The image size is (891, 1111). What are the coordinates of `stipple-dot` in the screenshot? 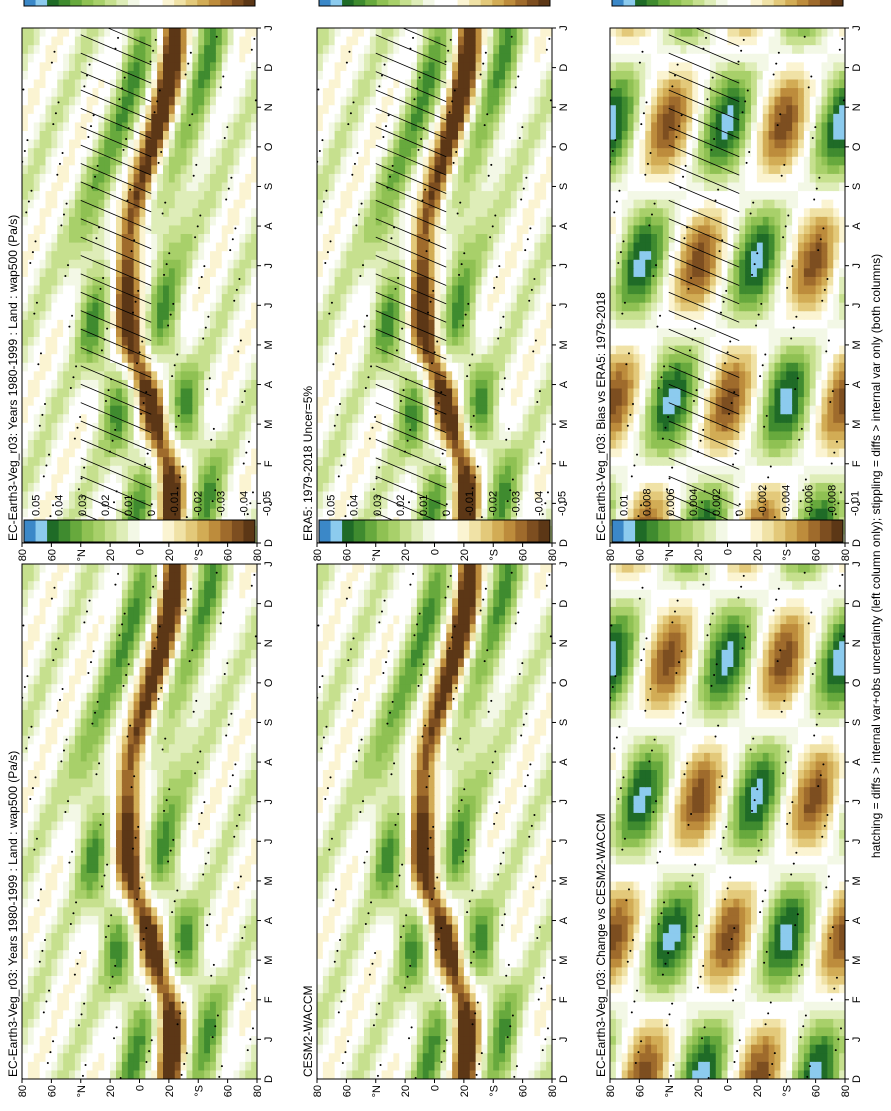 It's located at (228, 188).